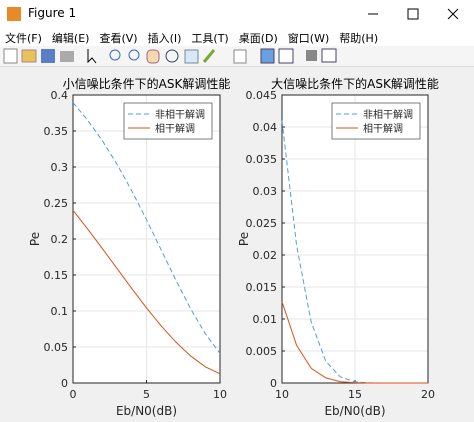  Describe the element at coordinates (262, 351) in the screenshot. I see `y-tick-label: 0.005` at that location.